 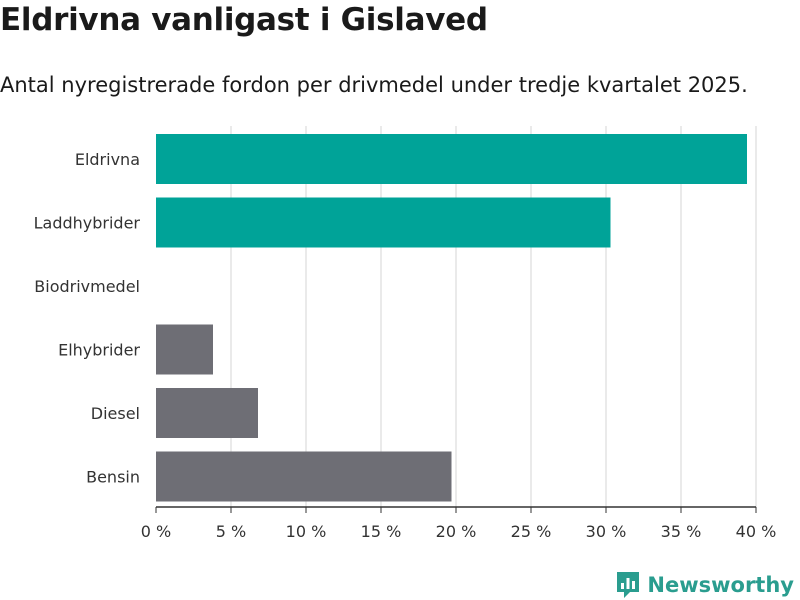 What do you see at coordinates (107, 159) in the screenshot?
I see `category-label: Eldrivna` at bounding box center [107, 159].